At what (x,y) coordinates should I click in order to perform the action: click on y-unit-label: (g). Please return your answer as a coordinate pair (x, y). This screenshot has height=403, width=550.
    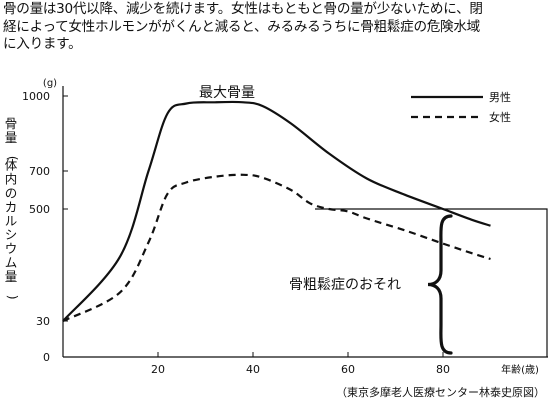
    Looking at the image, I should click on (50, 83).